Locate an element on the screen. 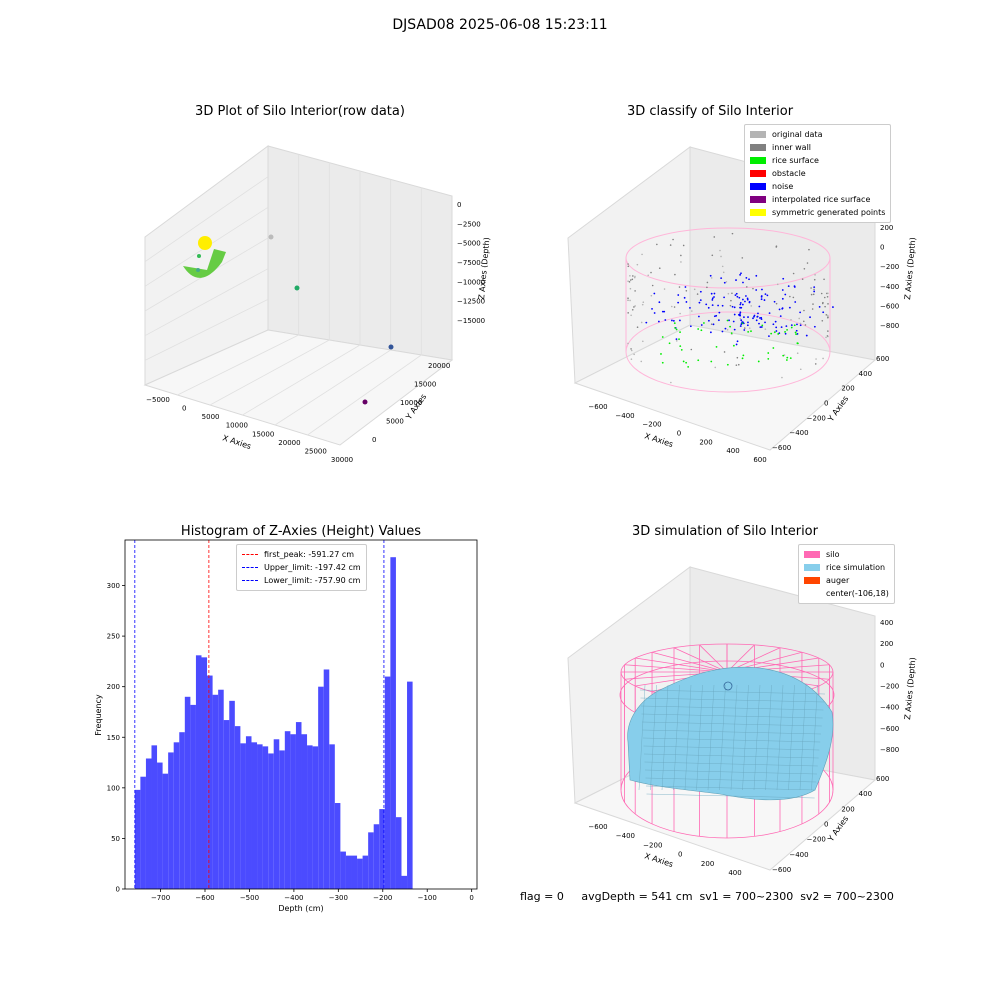 This screenshot has height=1000, width=1000. histogram-x-tick: −400 is located at coordinates (293, 898).